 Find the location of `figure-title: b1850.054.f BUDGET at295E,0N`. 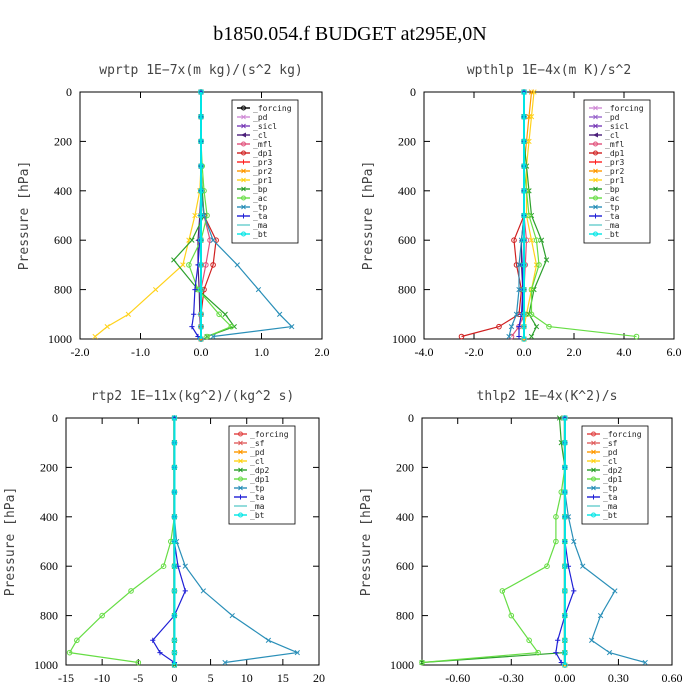

figure-title: b1850.054.f BUDGET at295E,0N is located at coordinates (350, 34).